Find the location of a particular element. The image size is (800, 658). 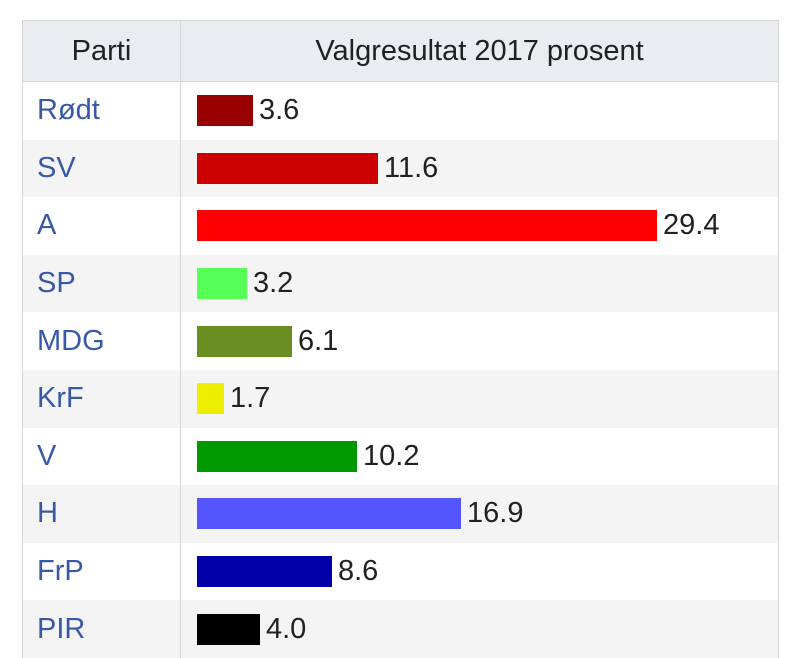

table-row: A 29.4 is located at coordinates (400, 226).